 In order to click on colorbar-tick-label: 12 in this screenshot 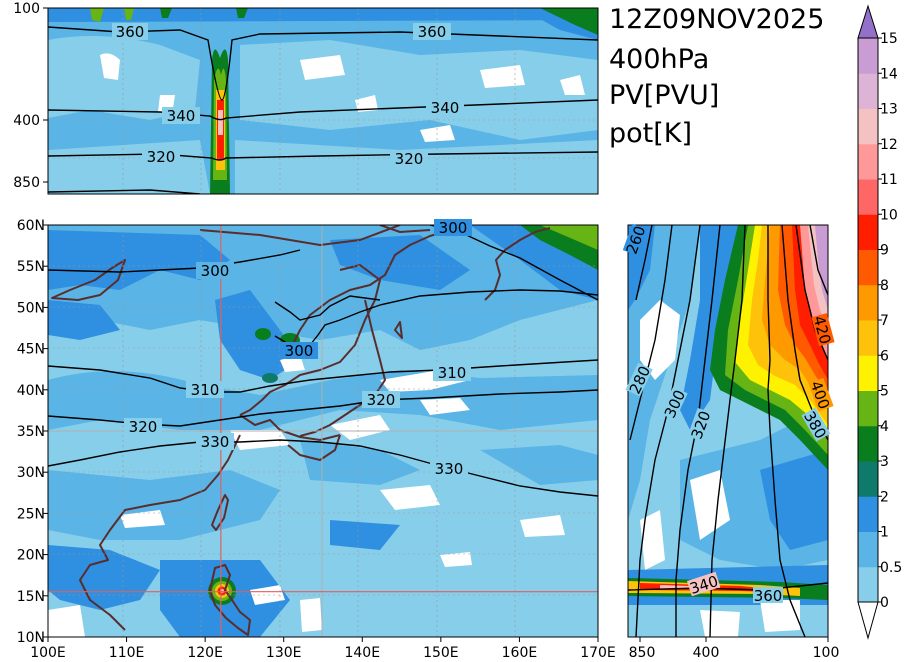, I will do `click(889, 145)`.